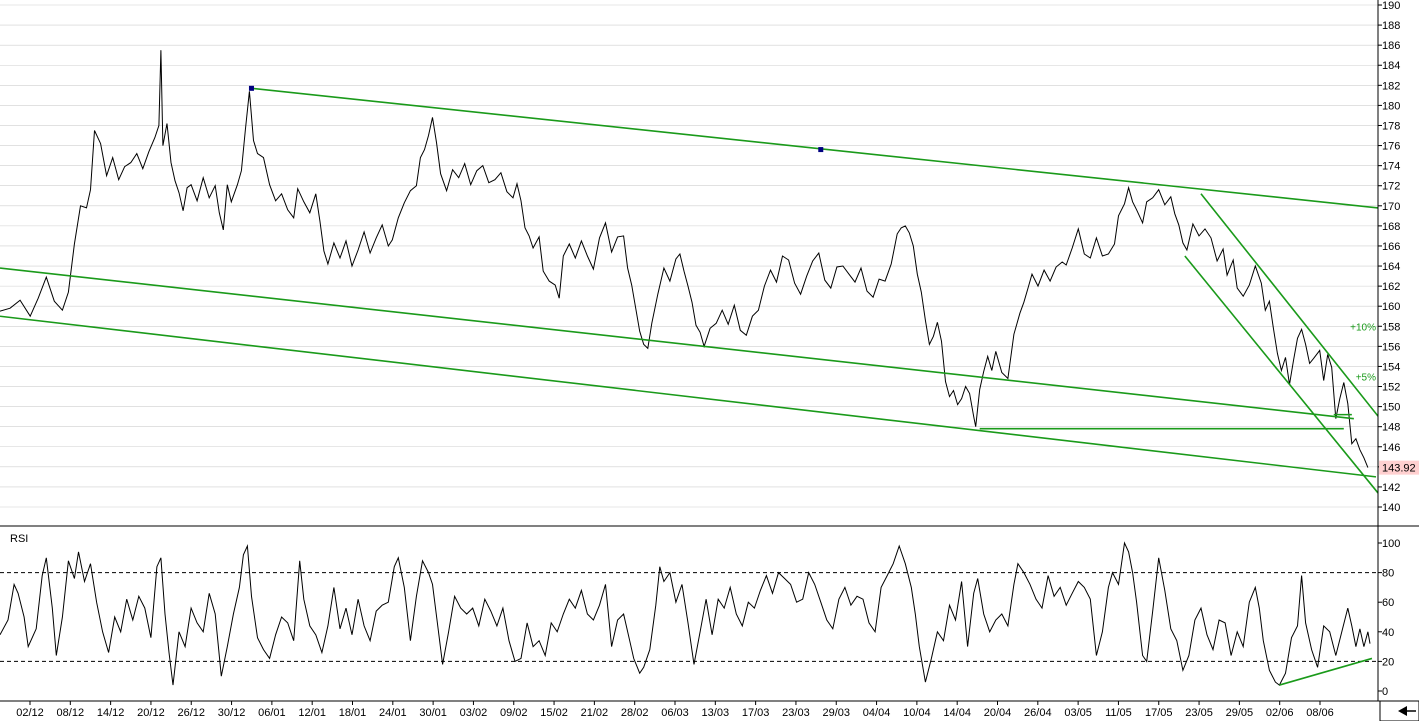 Image resolution: width=1419 pixels, height=721 pixels. What do you see at coordinates (595, 713) in the screenshot?
I see `x-tick-label: 21/02` at bounding box center [595, 713].